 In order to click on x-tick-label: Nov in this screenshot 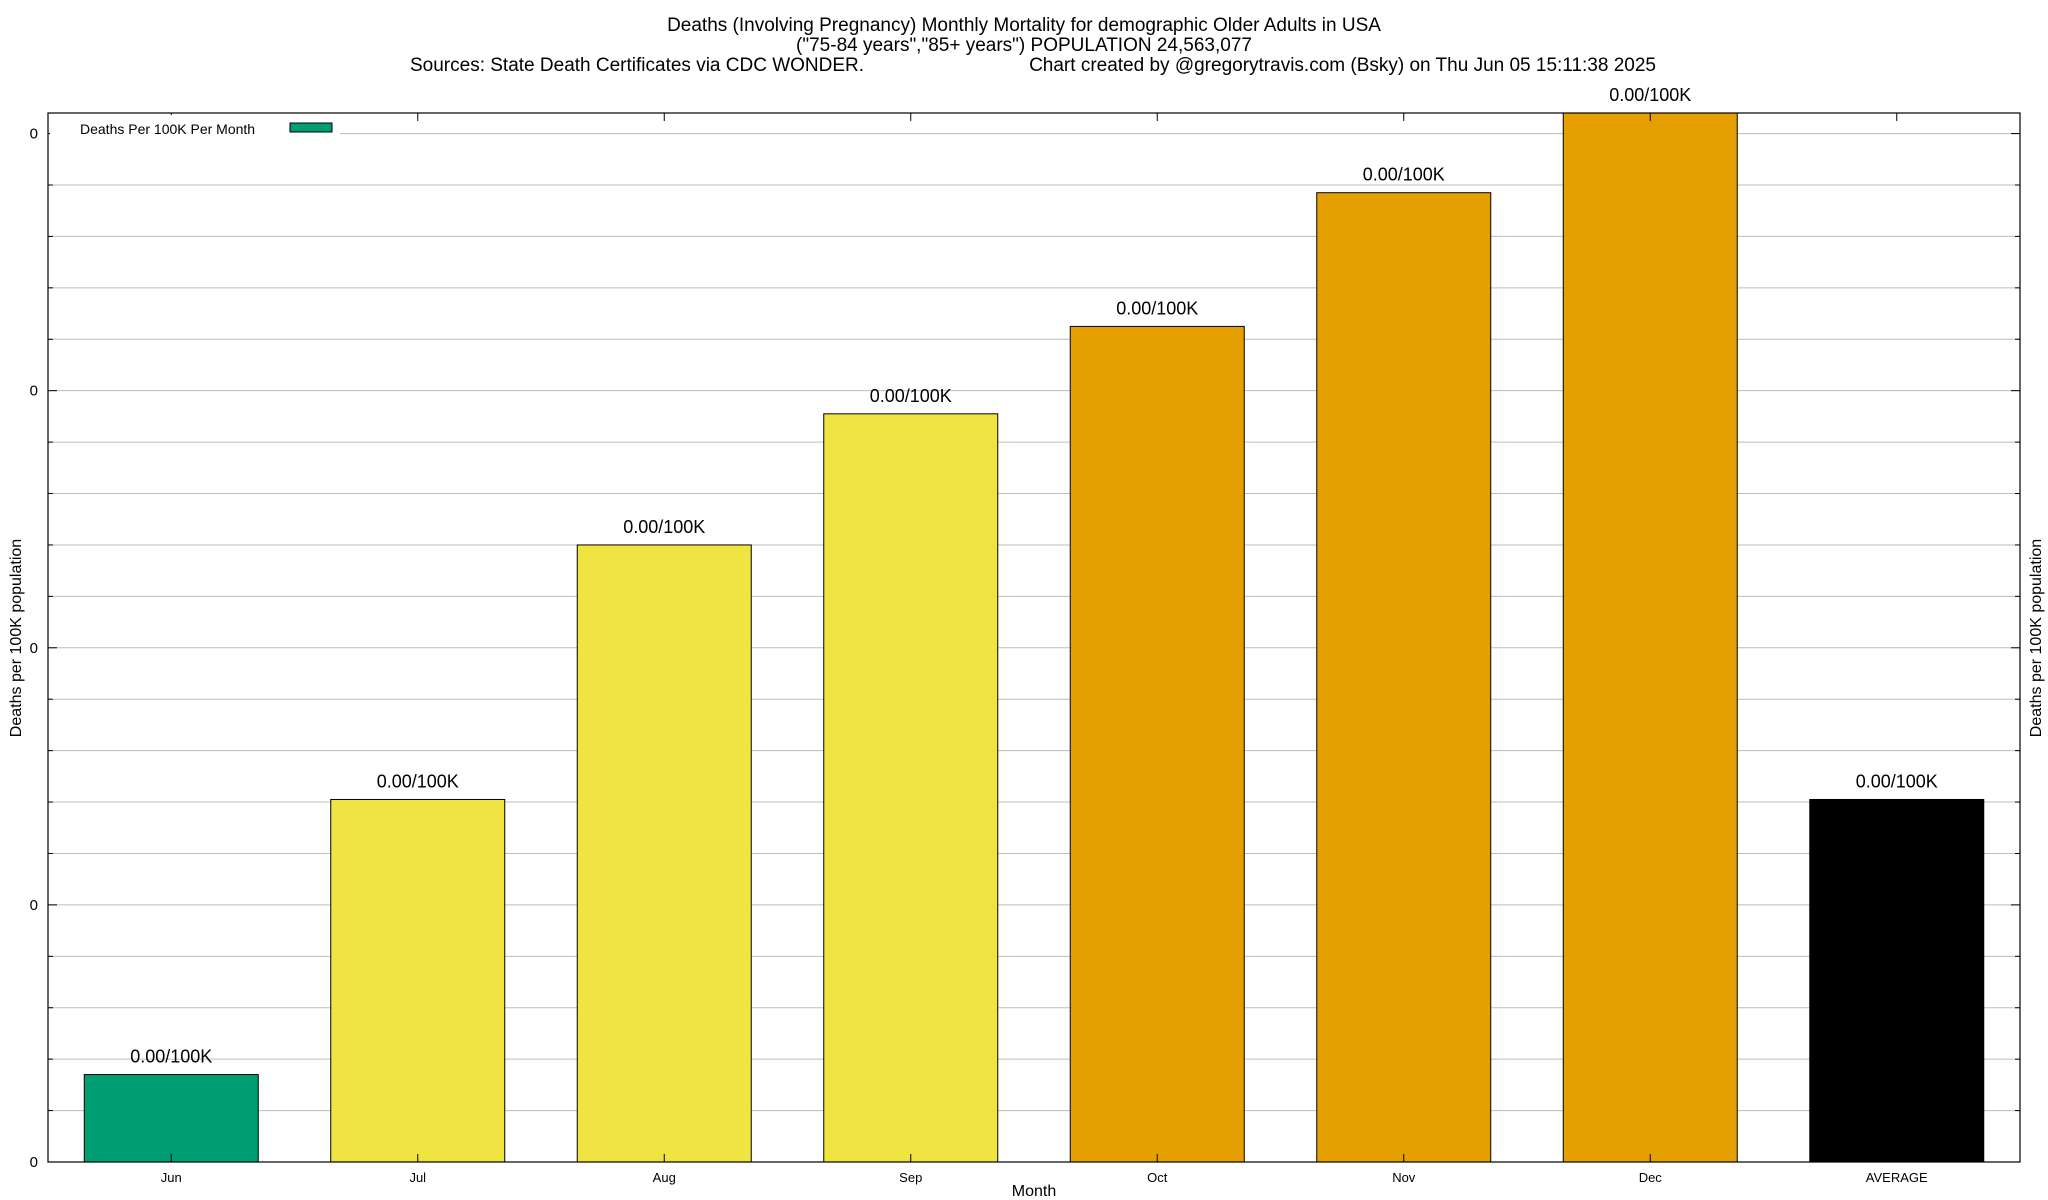, I will do `click(1404, 1177)`.